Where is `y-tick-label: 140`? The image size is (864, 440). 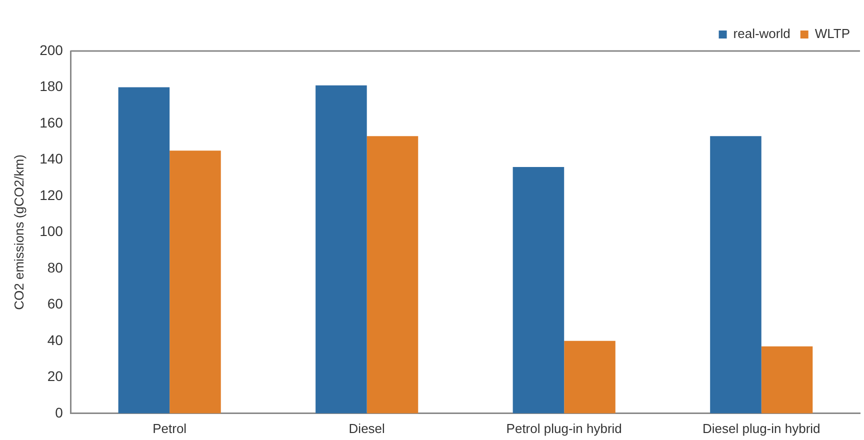
y-tick-label: 140 is located at coordinates (52, 158).